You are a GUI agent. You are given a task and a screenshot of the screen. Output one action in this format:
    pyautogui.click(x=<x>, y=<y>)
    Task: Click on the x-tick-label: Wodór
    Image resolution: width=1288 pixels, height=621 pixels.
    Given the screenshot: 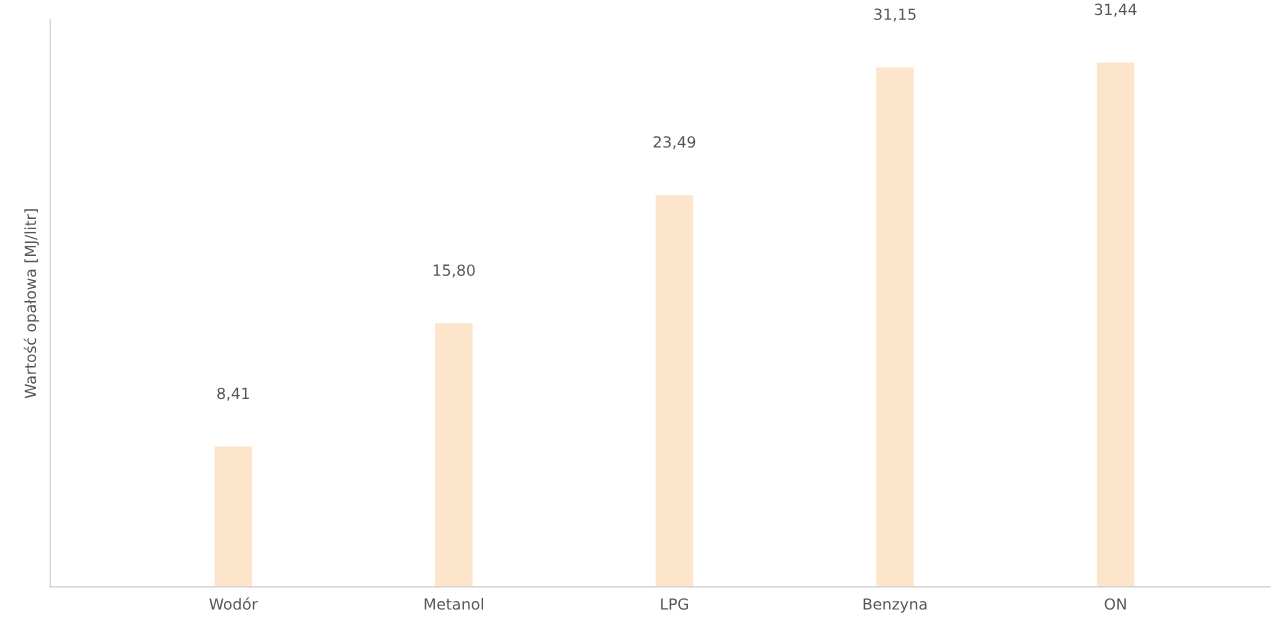 What is the action you would take?
    pyautogui.click(x=233, y=603)
    